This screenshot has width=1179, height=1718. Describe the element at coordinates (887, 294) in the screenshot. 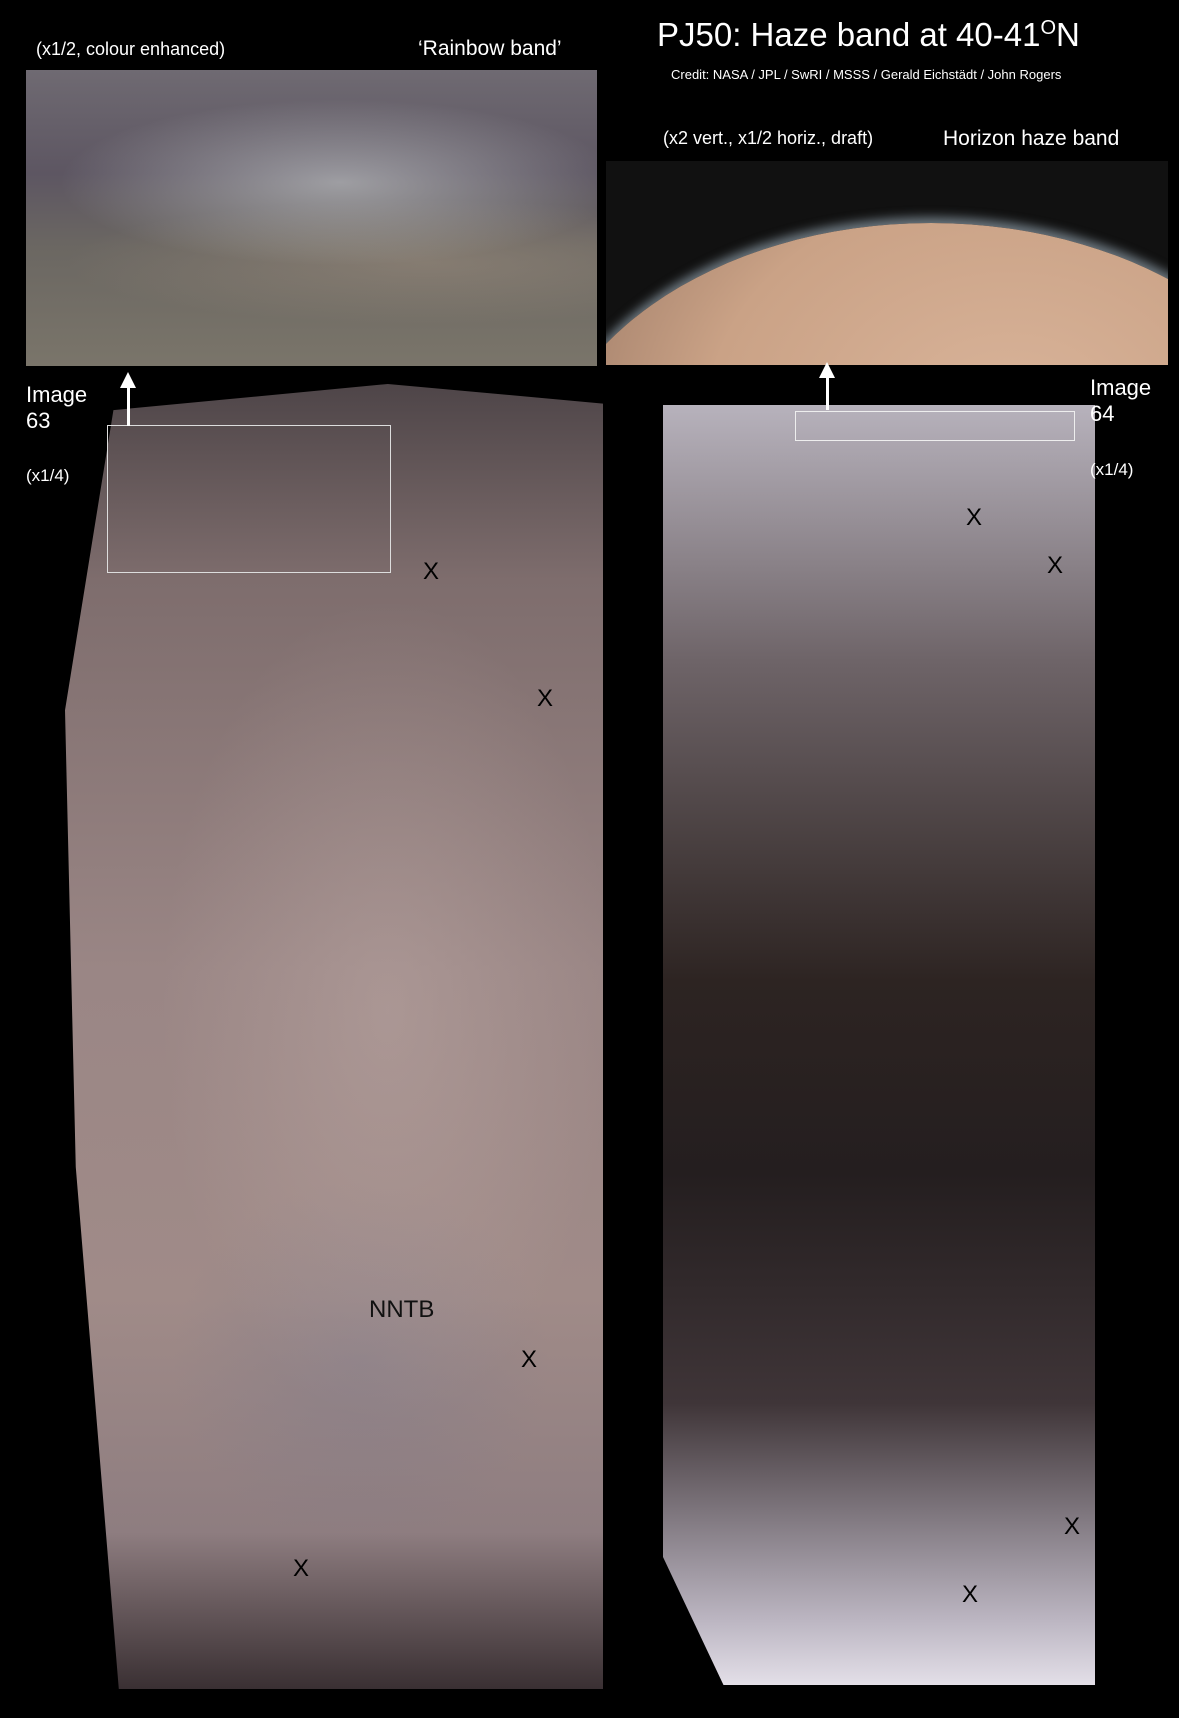

I see `planet-limb` at that location.